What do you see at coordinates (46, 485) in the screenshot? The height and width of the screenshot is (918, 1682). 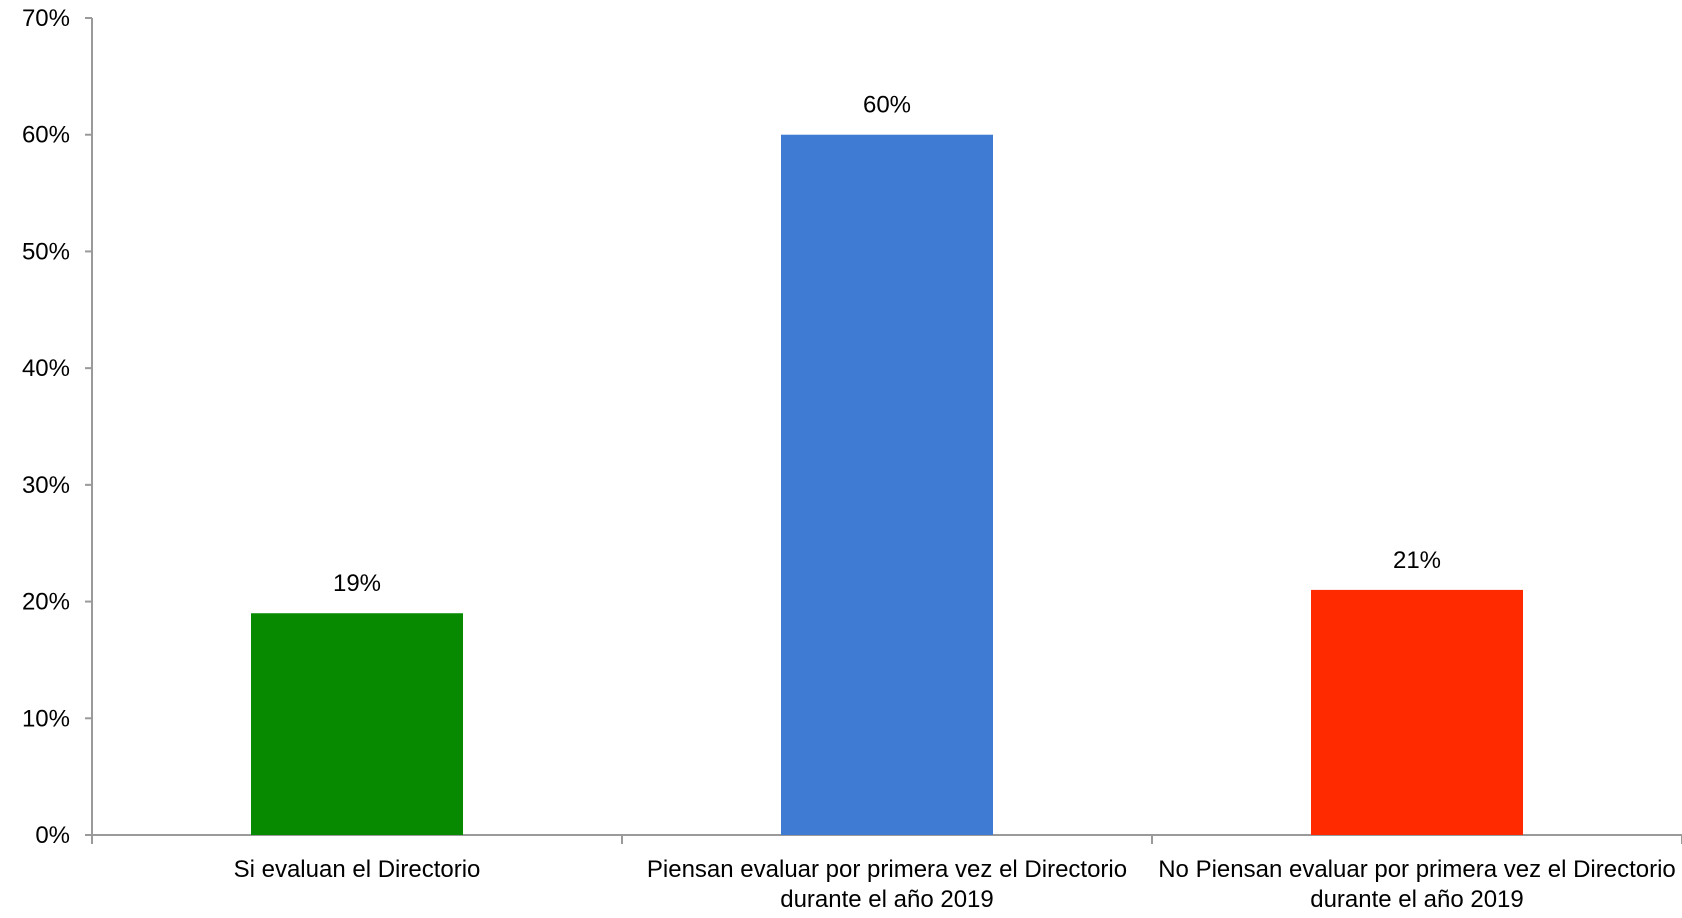 I see `y-tick-label: 30%` at bounding box center [46, 485].